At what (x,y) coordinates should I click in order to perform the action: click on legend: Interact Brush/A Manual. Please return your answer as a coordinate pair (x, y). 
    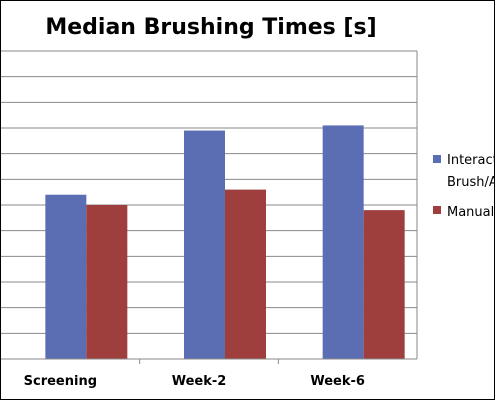
    Looking at the image, I should click on (464, 186).